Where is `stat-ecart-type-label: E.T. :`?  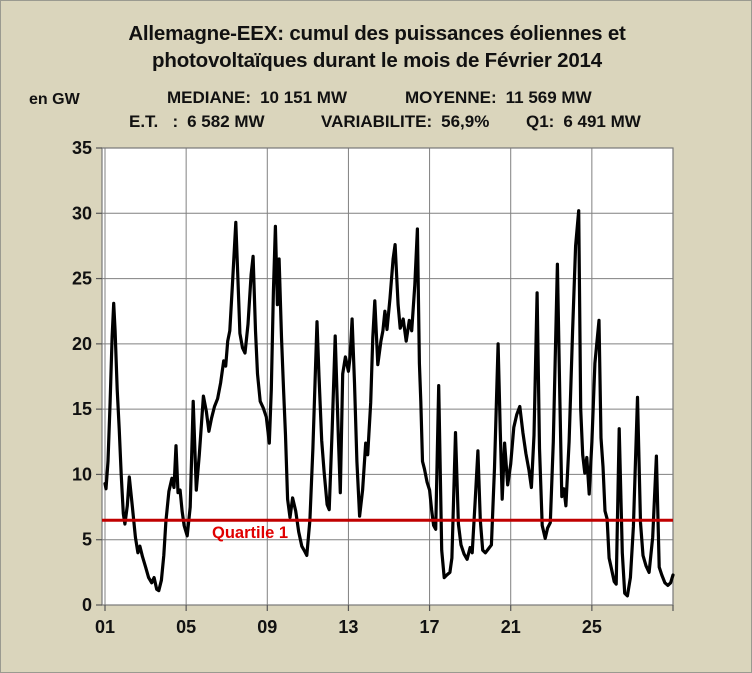
stat-ecart-type-label: E.T. : is located at coordinates (154, 121).